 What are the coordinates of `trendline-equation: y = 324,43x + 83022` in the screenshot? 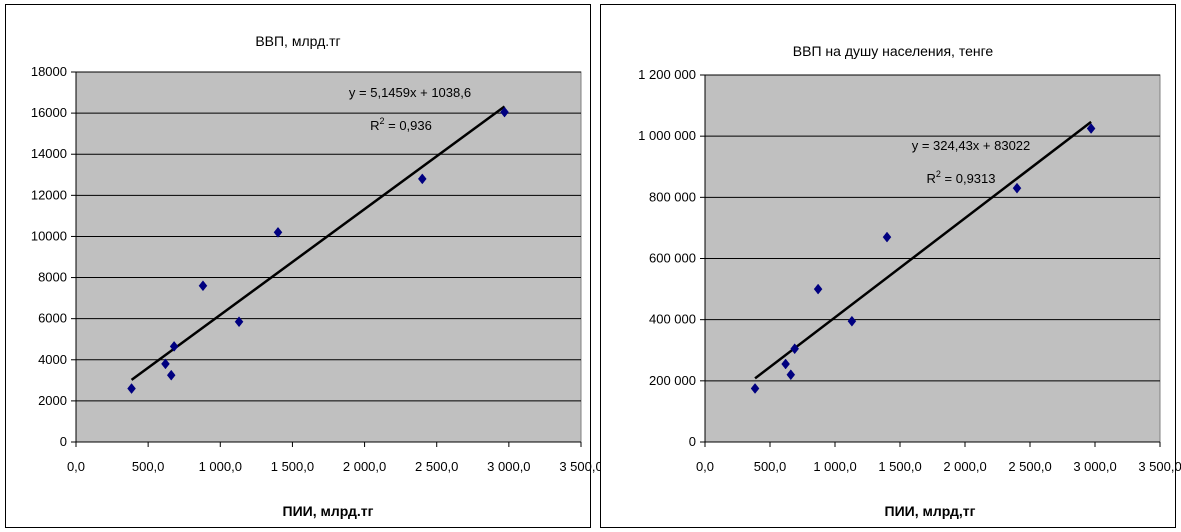 It's located at (971, 145).